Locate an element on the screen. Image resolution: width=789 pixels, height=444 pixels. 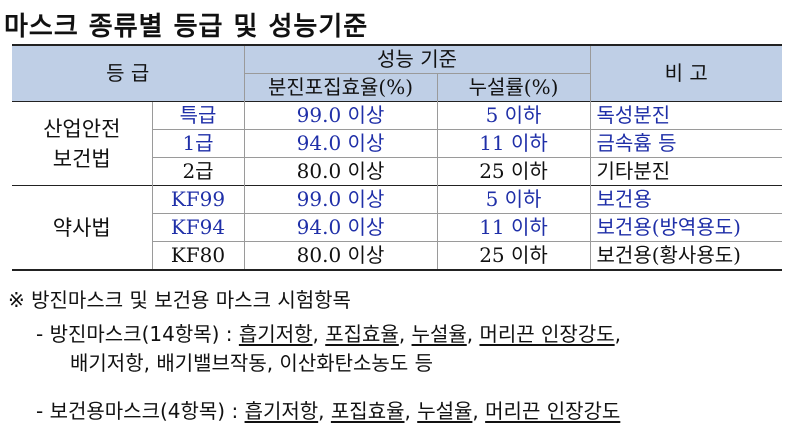
group-law-name: 약사법 is located at coordinates (82, 228).